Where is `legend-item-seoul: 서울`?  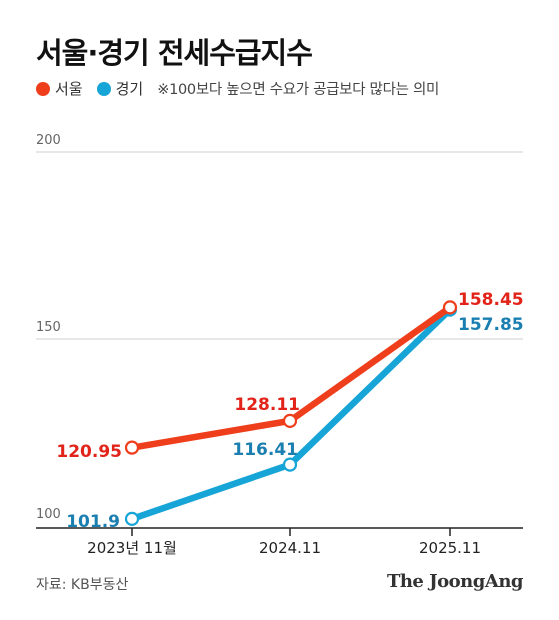 legend-item-seoul: 서울 is located at coordinates (59, 88).